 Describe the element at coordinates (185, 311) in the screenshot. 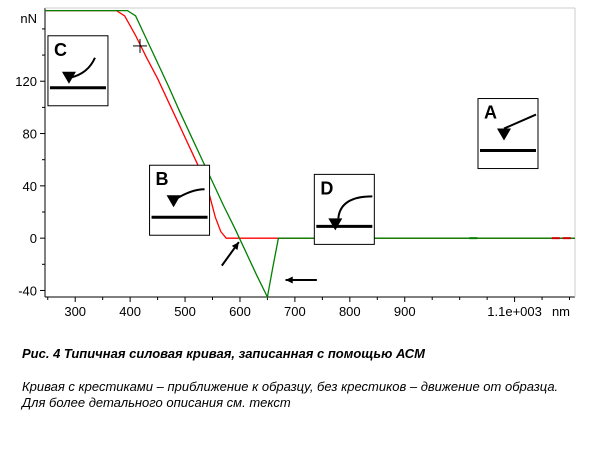

I see `x-tick-label: 500` at that location.